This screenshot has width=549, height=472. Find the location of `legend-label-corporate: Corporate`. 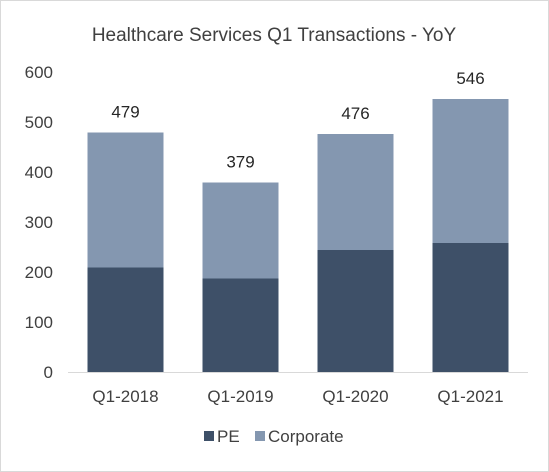

legend-label-corporate: Corporate is located at coordinates (306, 436).